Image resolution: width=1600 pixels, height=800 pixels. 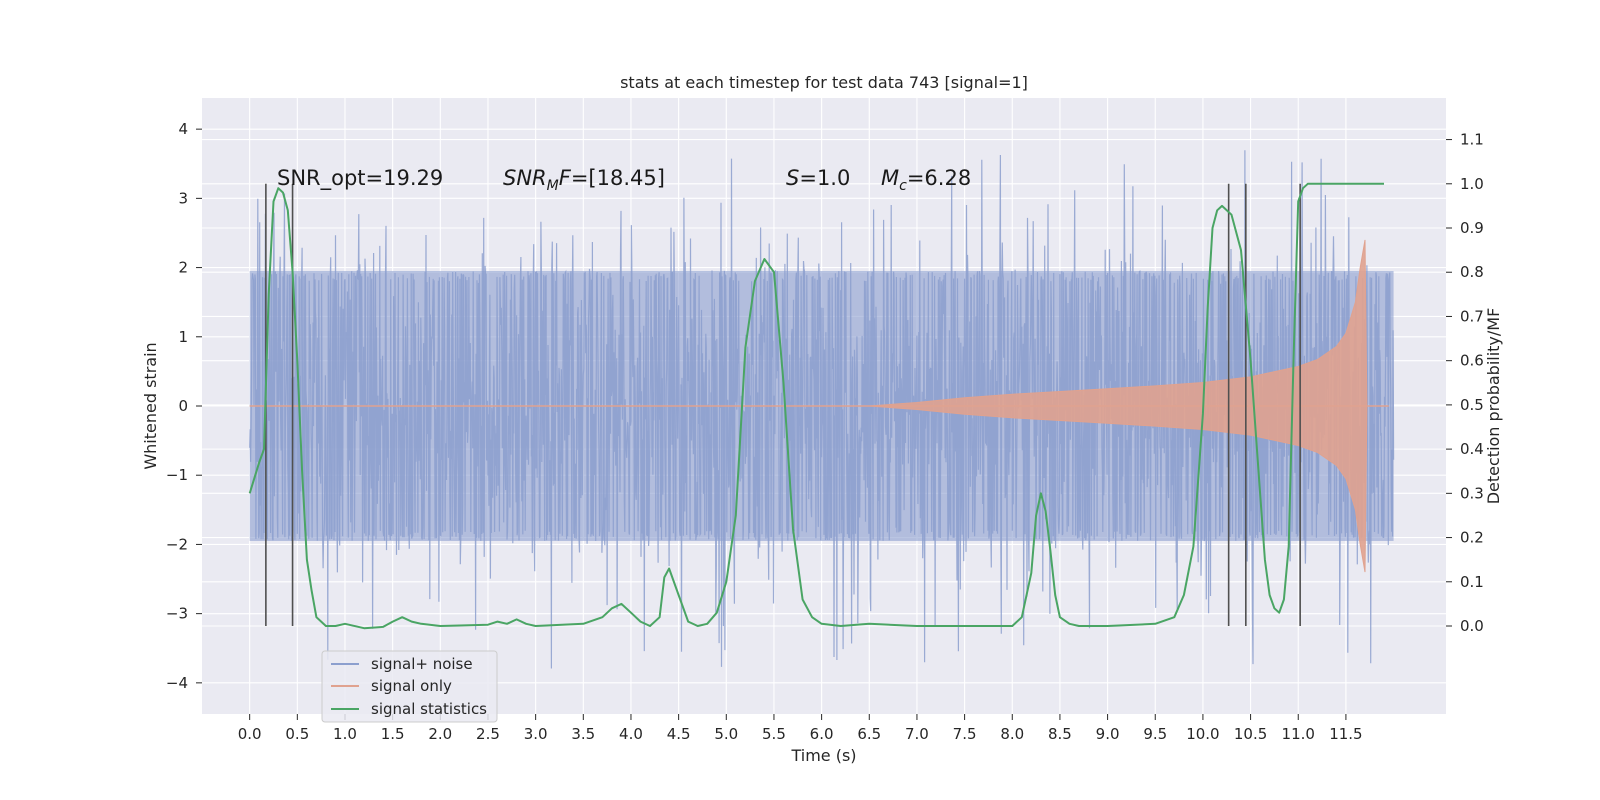 What do you see at coordinates (1472, 228) in the screenshot?
I see `y-right-tick-label: 0.9` at bounding box center [1472, 228].